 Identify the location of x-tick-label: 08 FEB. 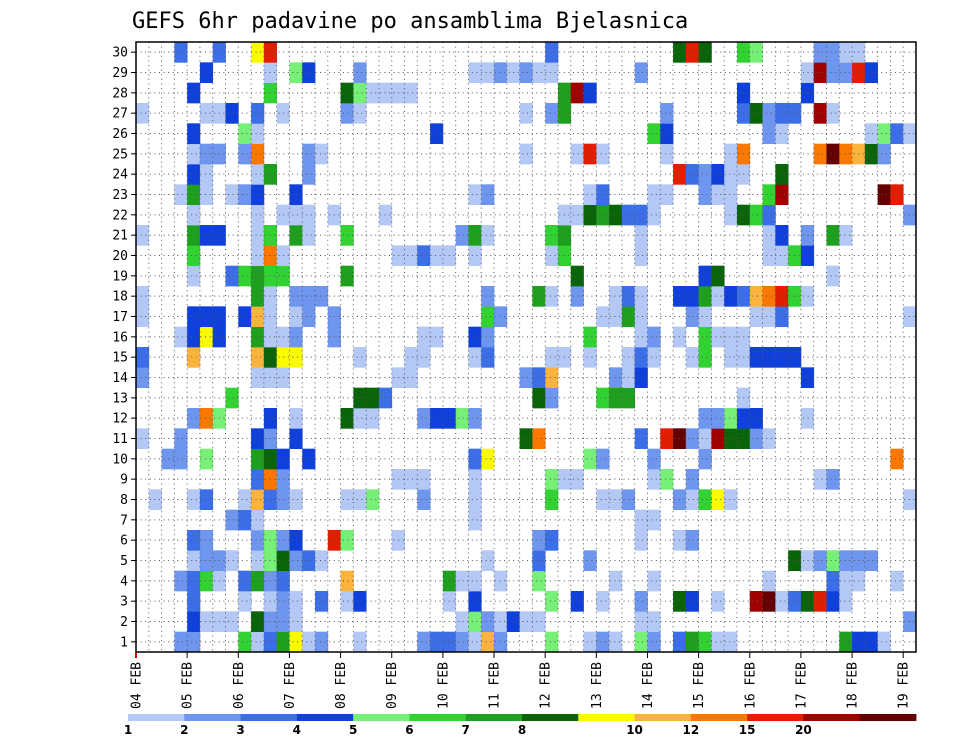
(341, 685).